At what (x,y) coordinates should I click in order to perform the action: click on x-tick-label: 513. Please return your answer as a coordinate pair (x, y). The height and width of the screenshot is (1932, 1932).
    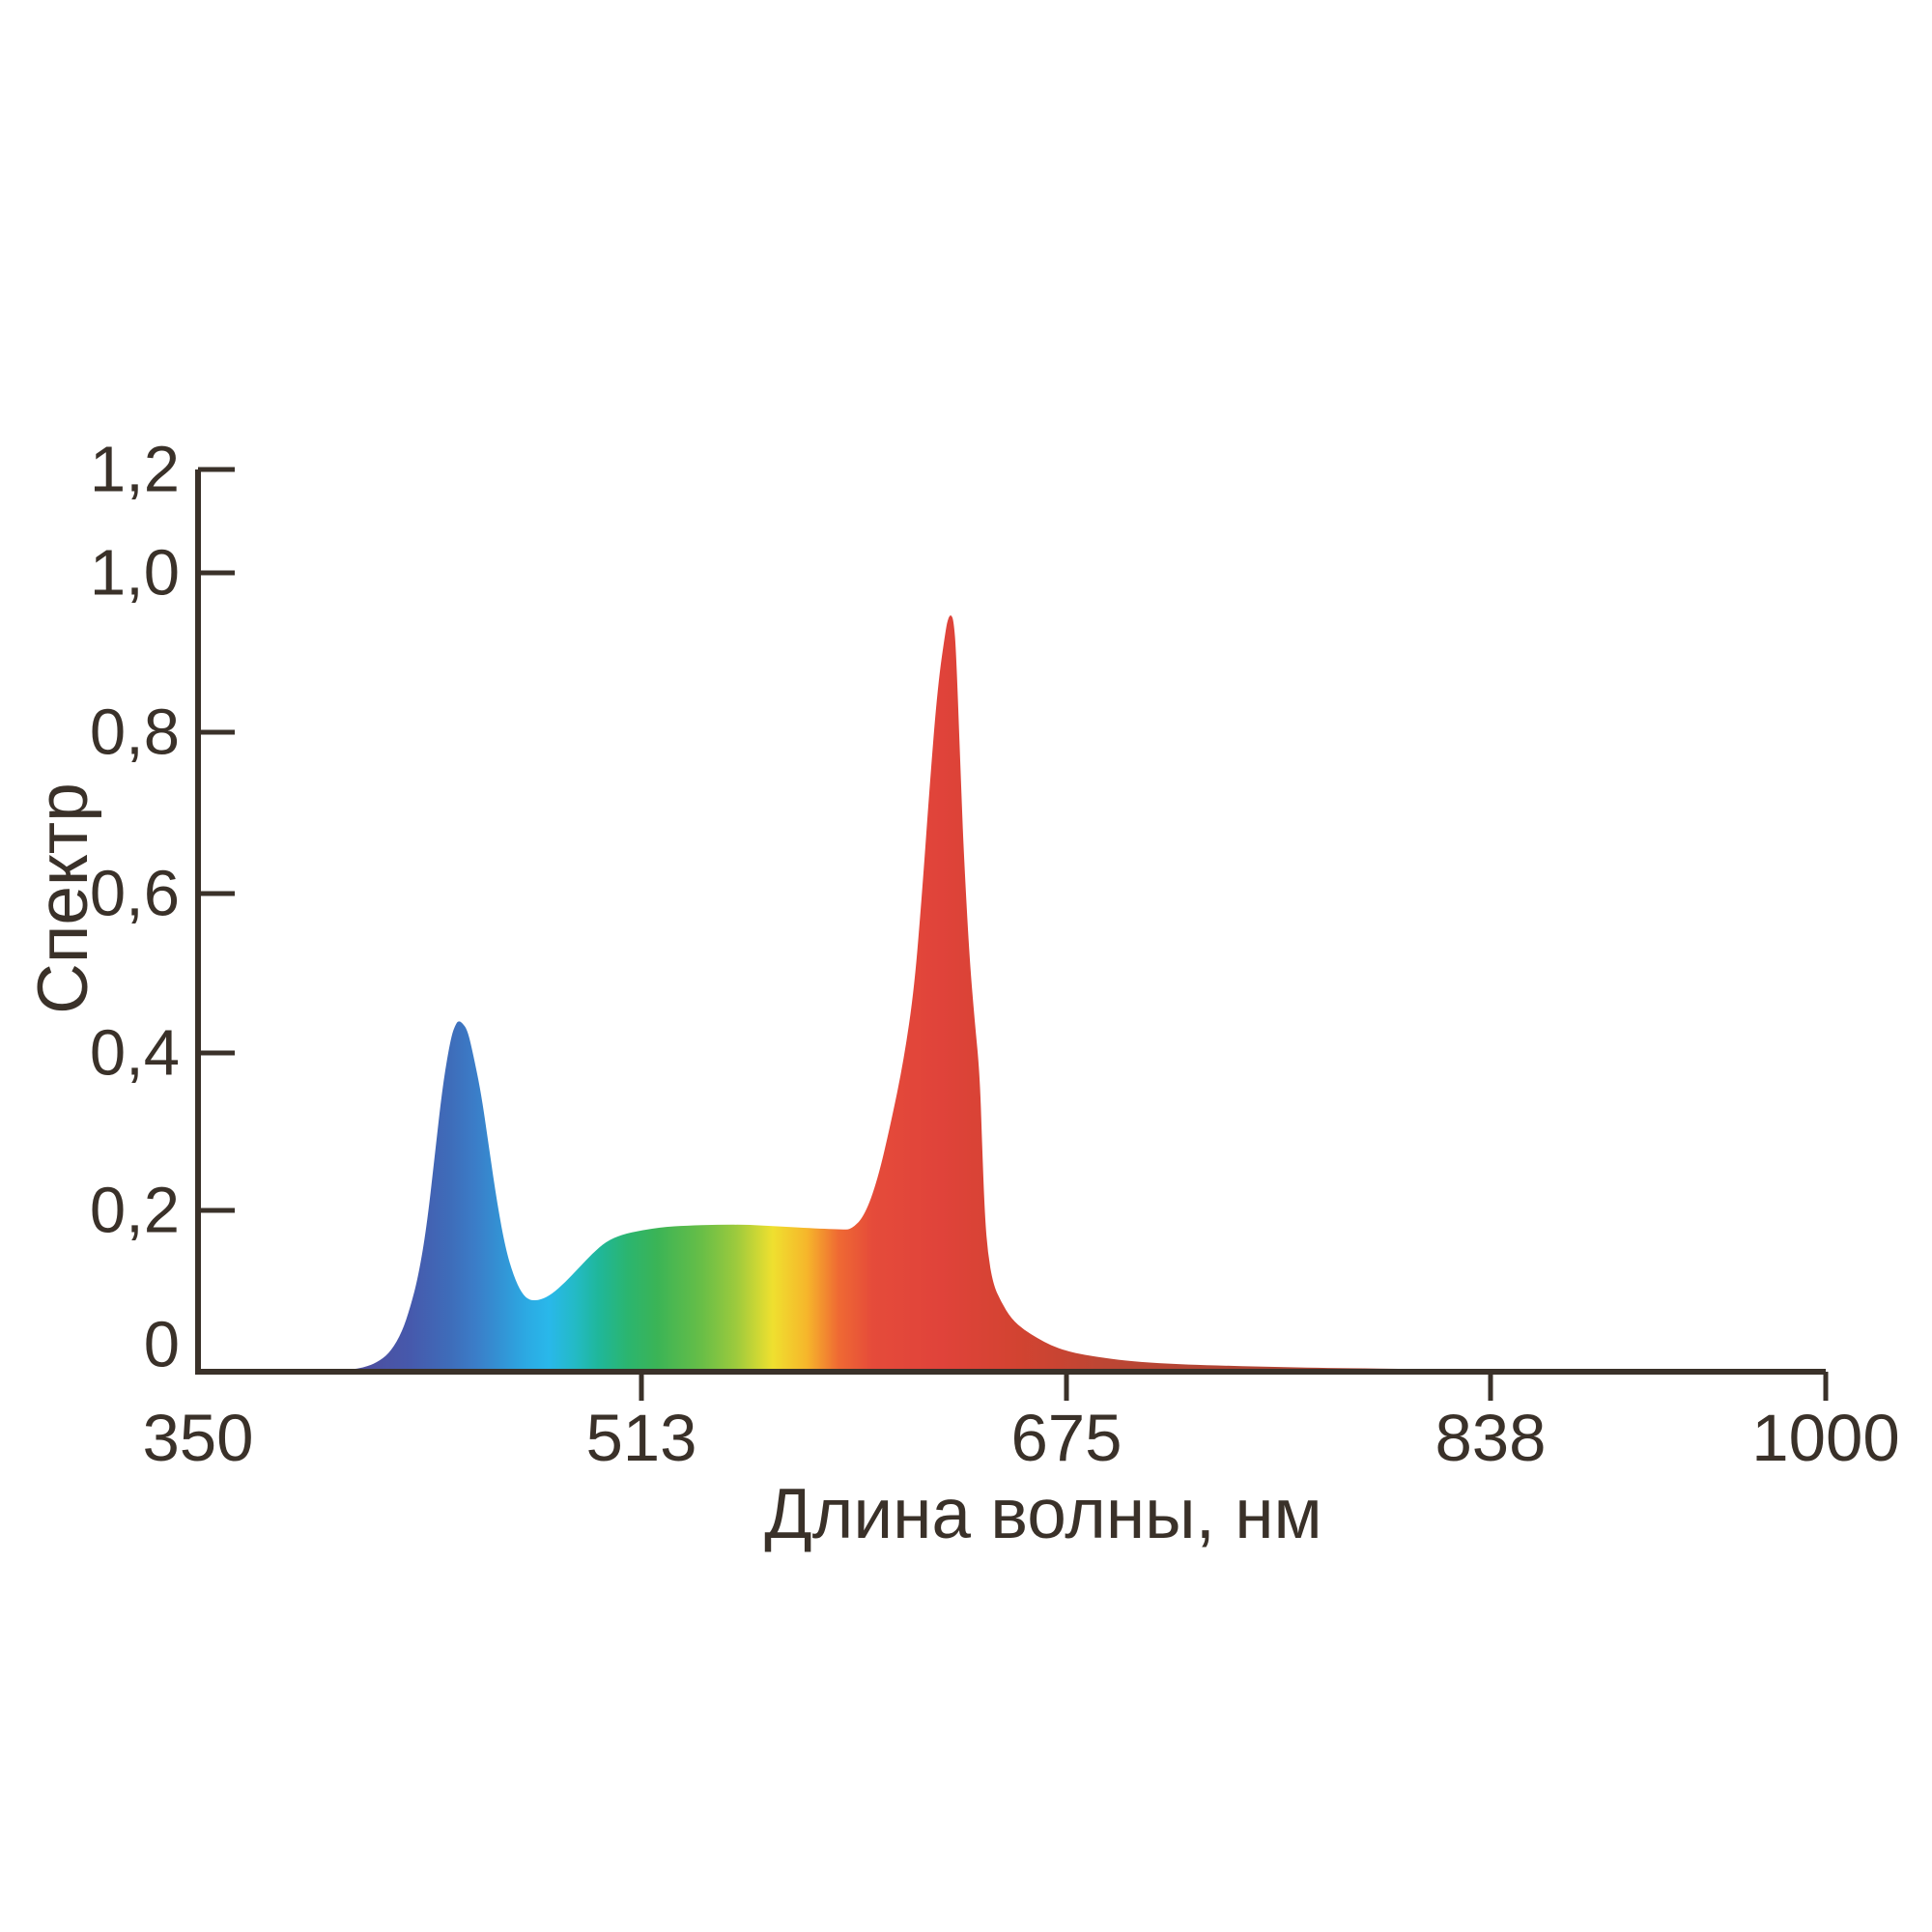
    Looking at the image, I should click on (640, 1438).